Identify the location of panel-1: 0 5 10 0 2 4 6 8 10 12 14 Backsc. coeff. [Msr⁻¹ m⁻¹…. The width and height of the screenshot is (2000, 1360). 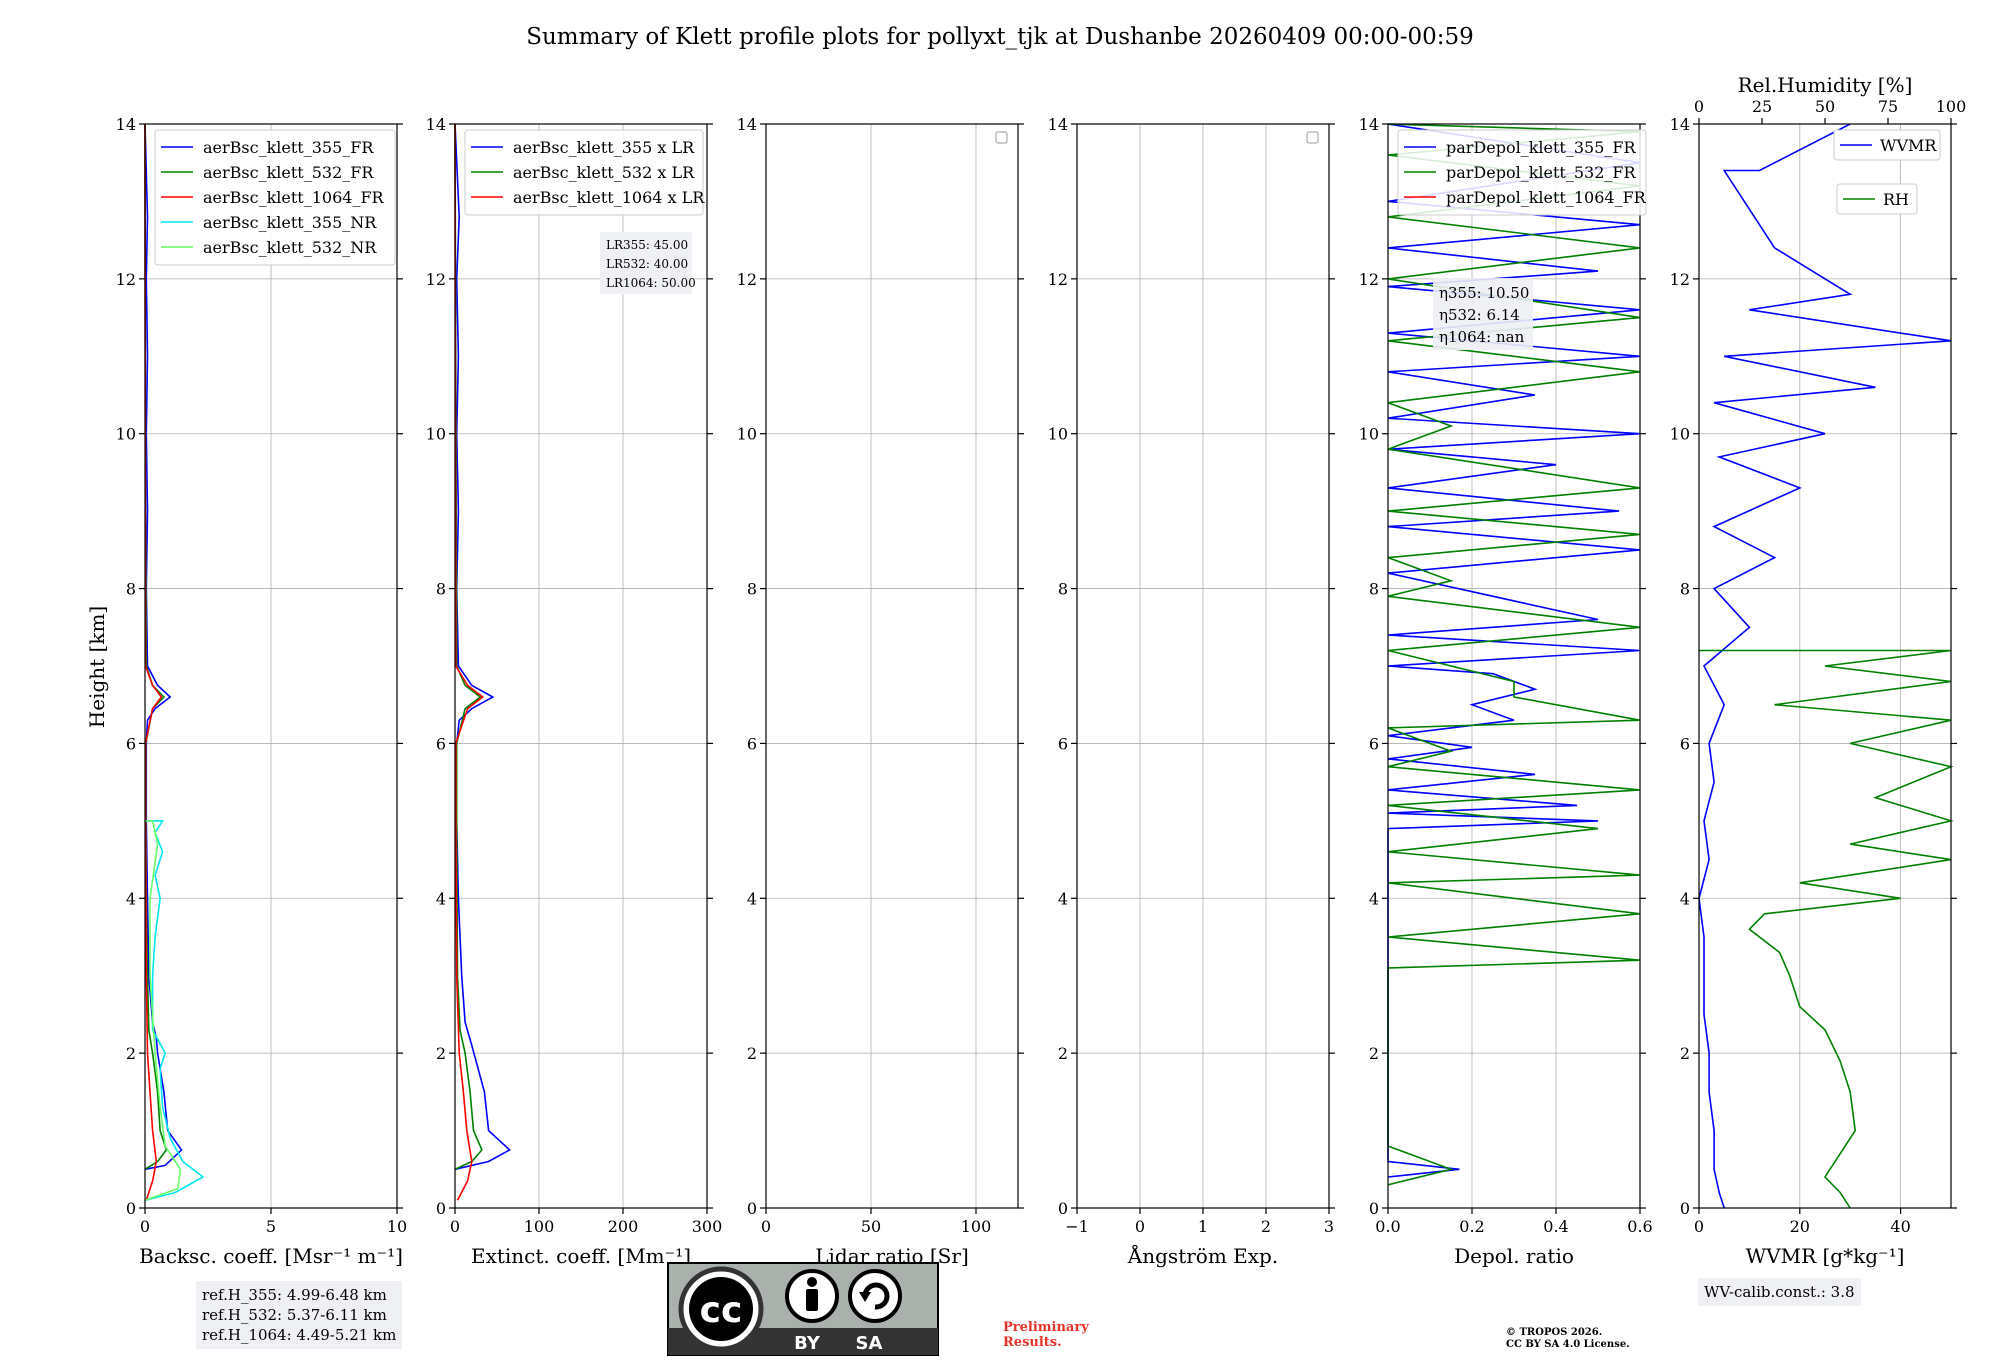
(262, 691).